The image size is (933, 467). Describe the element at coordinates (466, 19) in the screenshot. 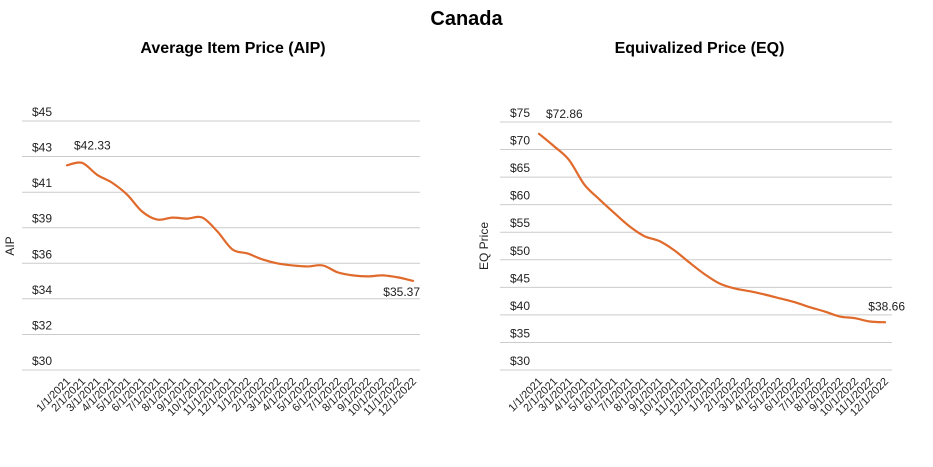

I see `page-title: Canada` at that location.